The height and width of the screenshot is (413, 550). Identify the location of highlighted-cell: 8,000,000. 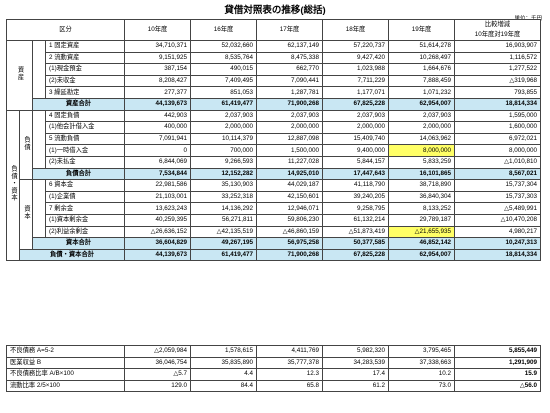
(421, 150).